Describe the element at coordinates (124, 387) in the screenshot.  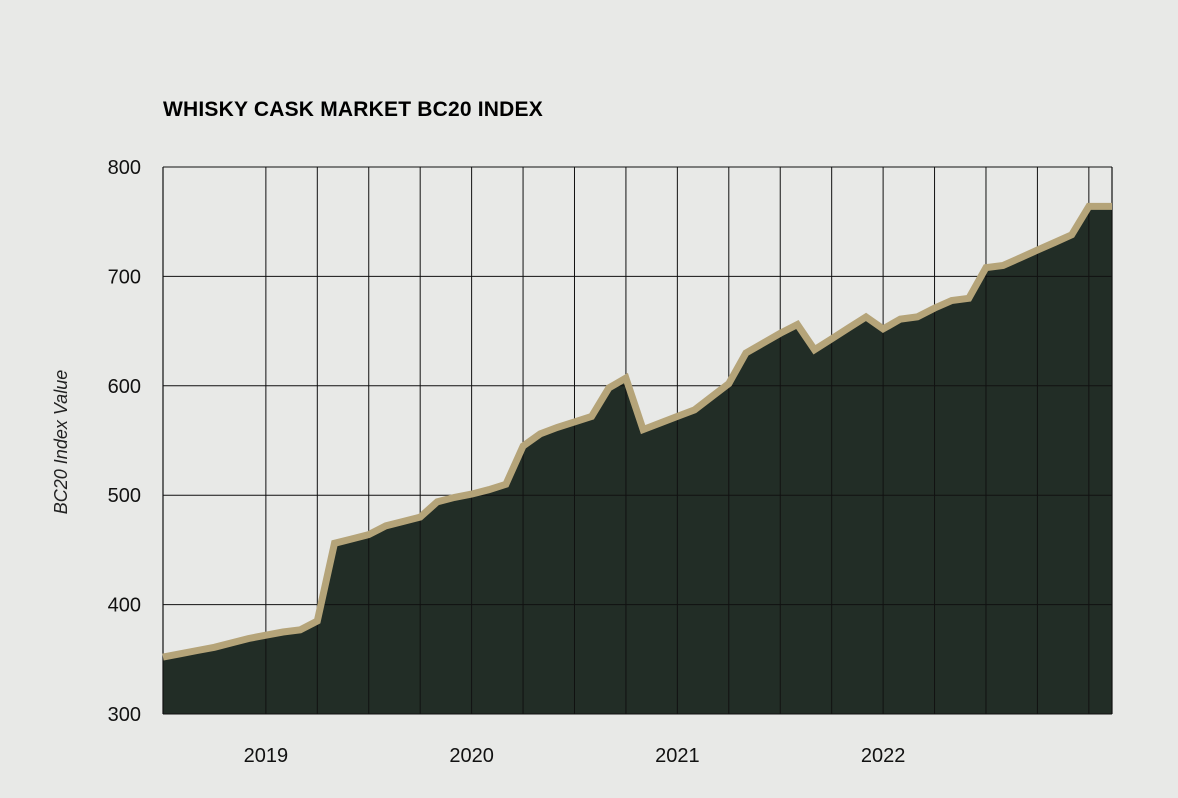
I see `y-tick-label: 600` at that location.